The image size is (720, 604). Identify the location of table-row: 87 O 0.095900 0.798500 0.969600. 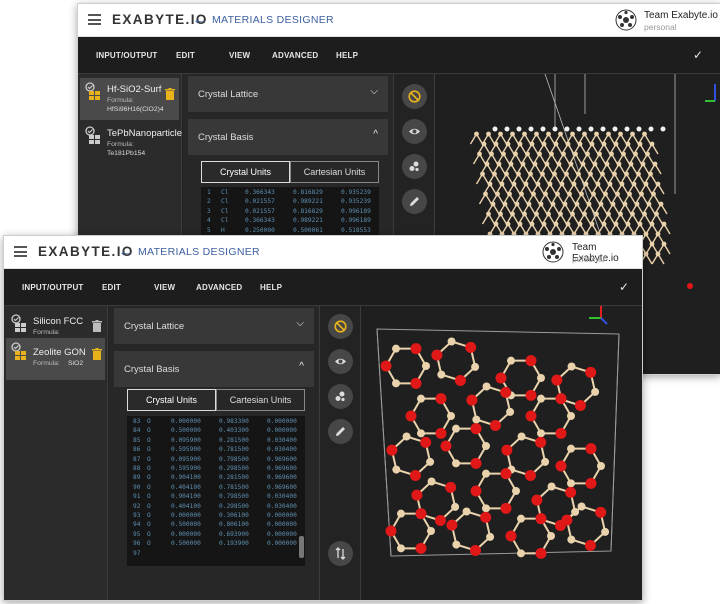
(216, 461).